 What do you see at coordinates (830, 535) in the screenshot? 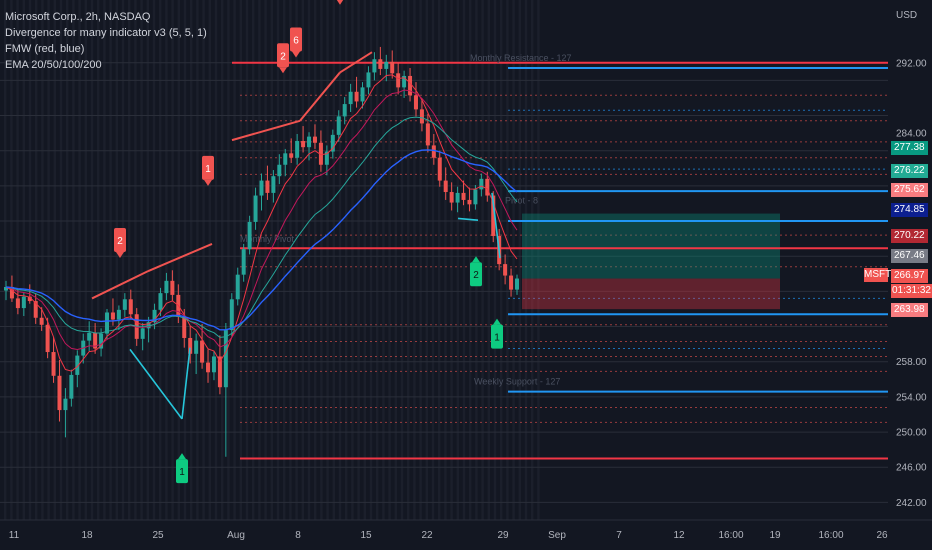
I see `time-tick-label: 16:00` at bounding box center [830, 535].